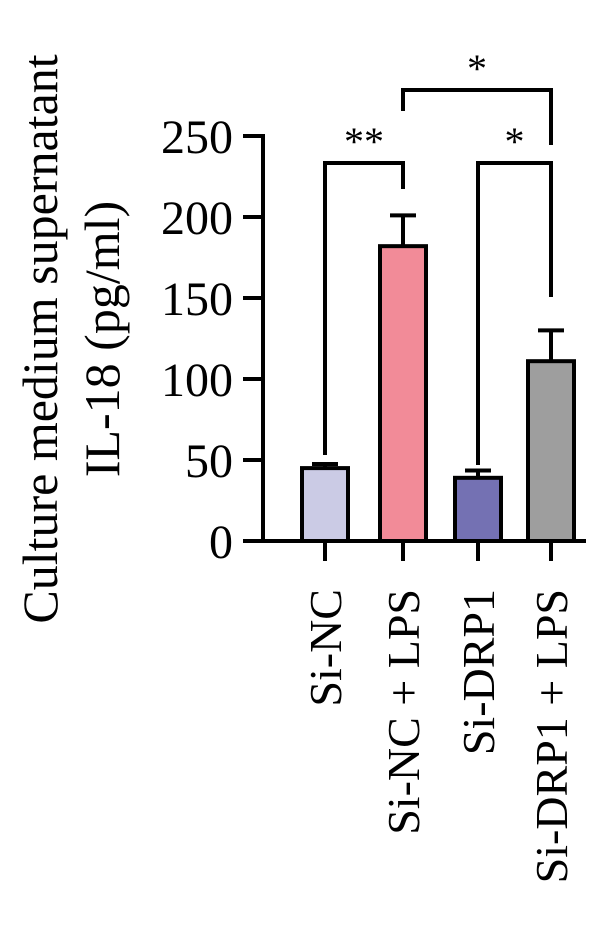 Image resolution: width=600 pixels, height=950 pixels. What do you see at coordinates (71, 338) in the screenshot?
I see `y-axis-label: Culture medium supernatant IL-18 (pg/ml)` at bounding box center [71, 338].